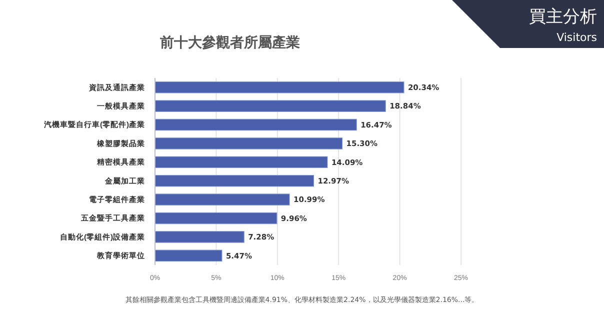 Image resolution: width=604 pixels, height=322 pixels. Describe the element at coordinates (563, 17) in the screenshot. I see `text: 買主分析` at that location.